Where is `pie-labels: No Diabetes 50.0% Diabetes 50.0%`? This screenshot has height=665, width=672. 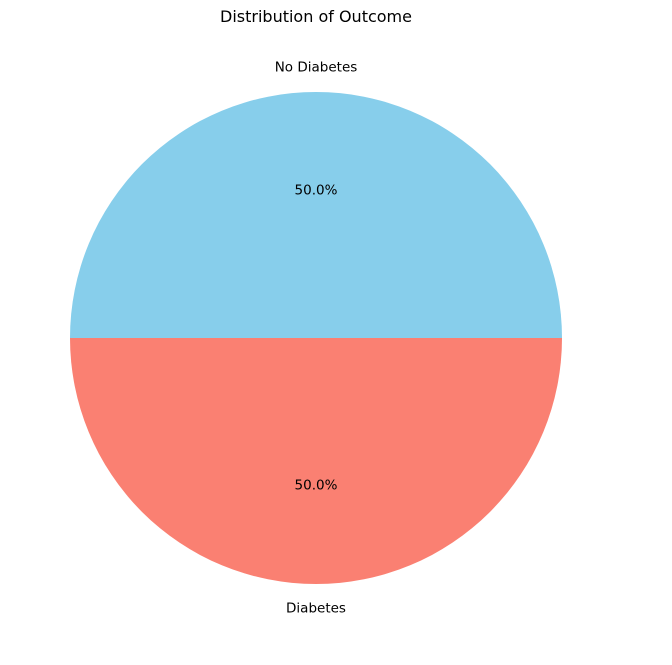 pie-labels: No Diabetes 50.0% Diabetes 50.0% is located at coordinates (316, 337).